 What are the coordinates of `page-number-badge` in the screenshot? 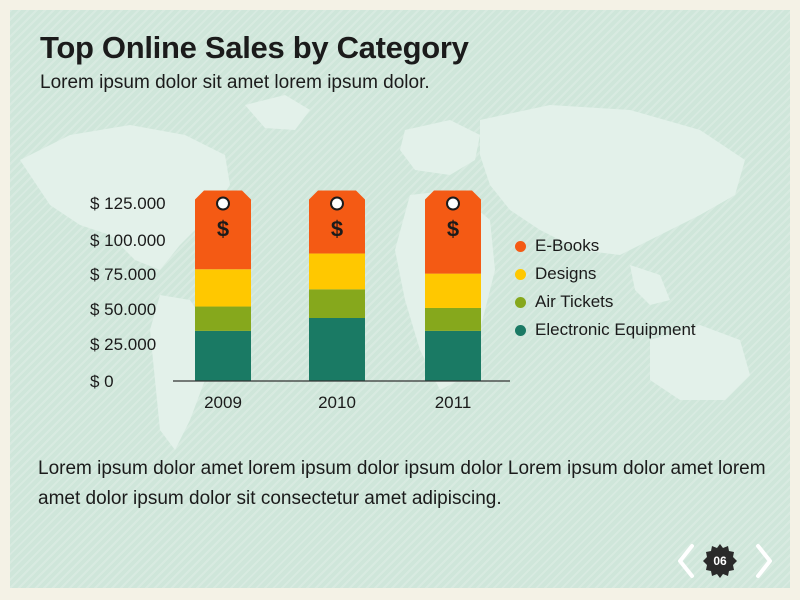 It's located at (720, 561).